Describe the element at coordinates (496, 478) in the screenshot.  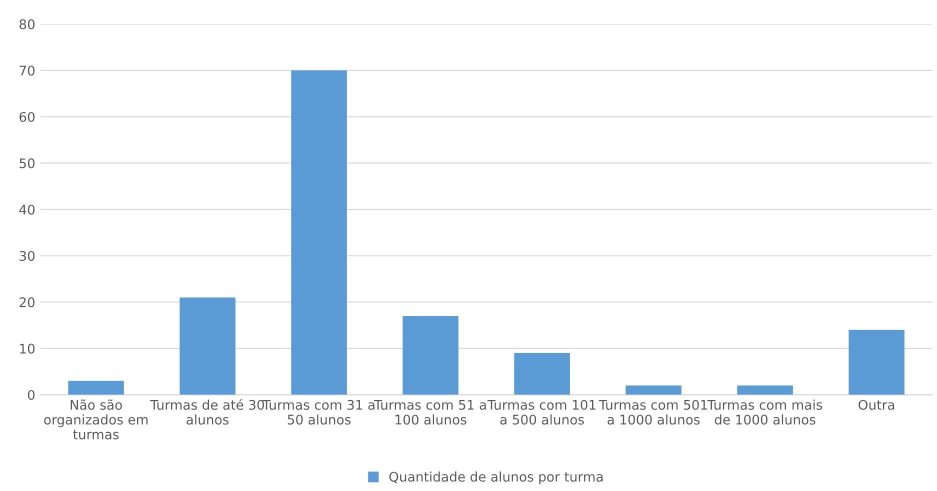
I see `legend-label: Quantidade de alunos por turma` at that location.